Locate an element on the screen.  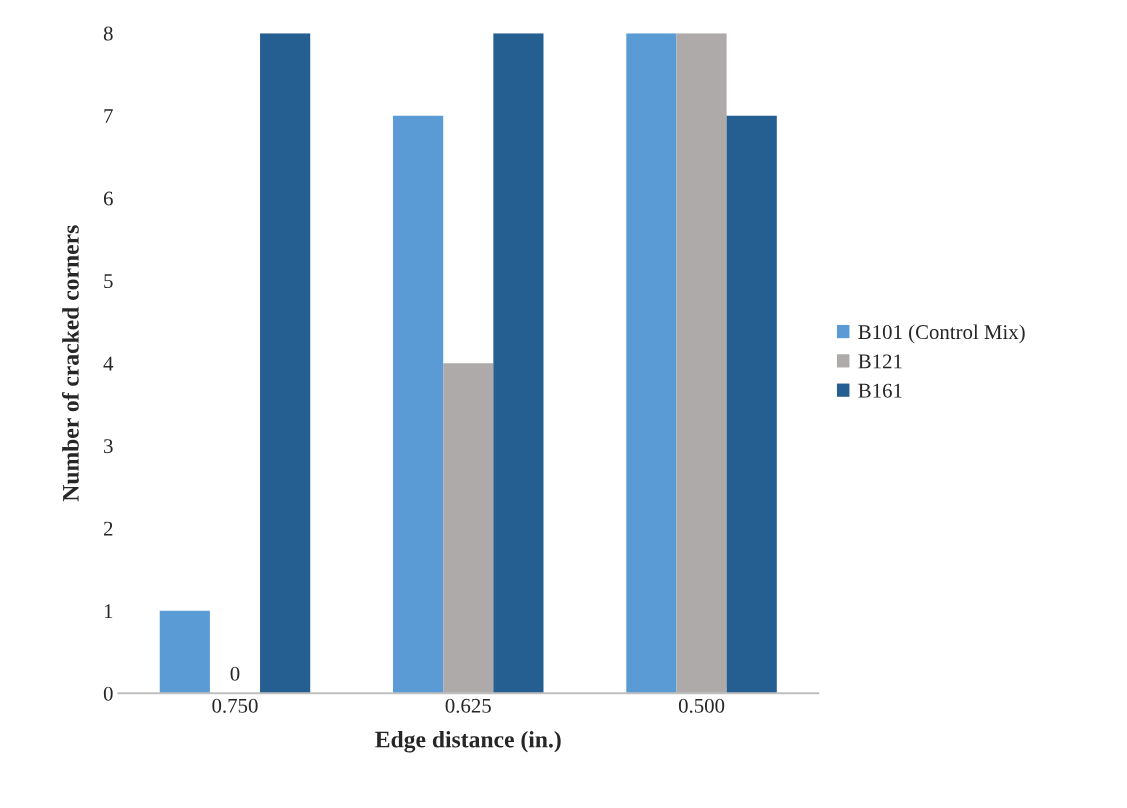
x-tick-label: 0.625 is located at coordinates (468, 705).